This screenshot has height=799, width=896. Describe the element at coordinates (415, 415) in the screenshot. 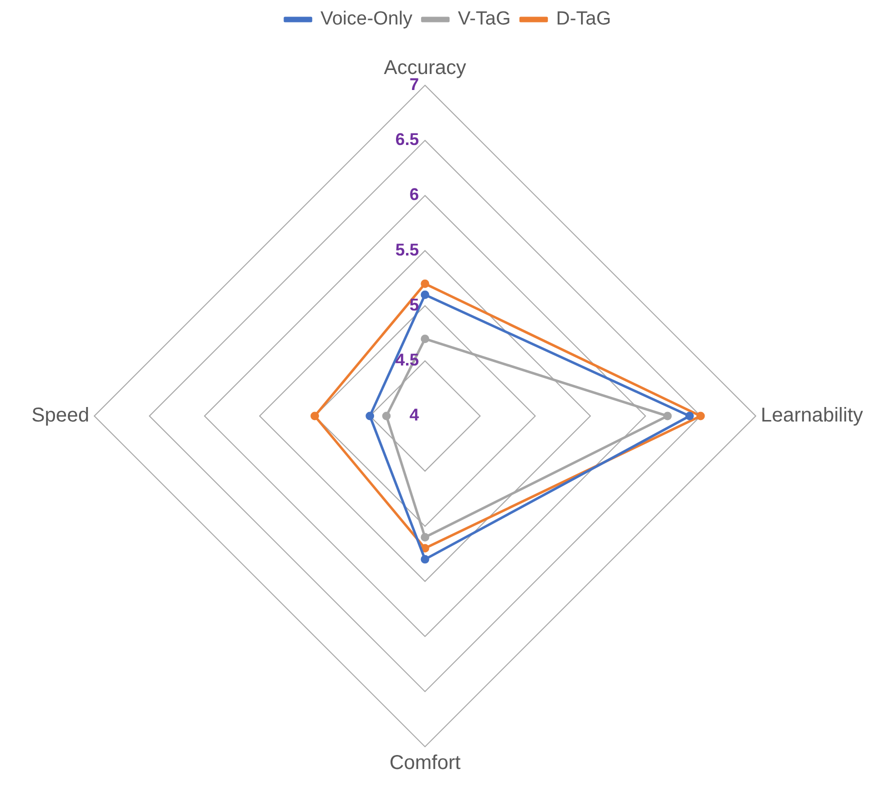

I see `y-tick-label: 4` at that location.